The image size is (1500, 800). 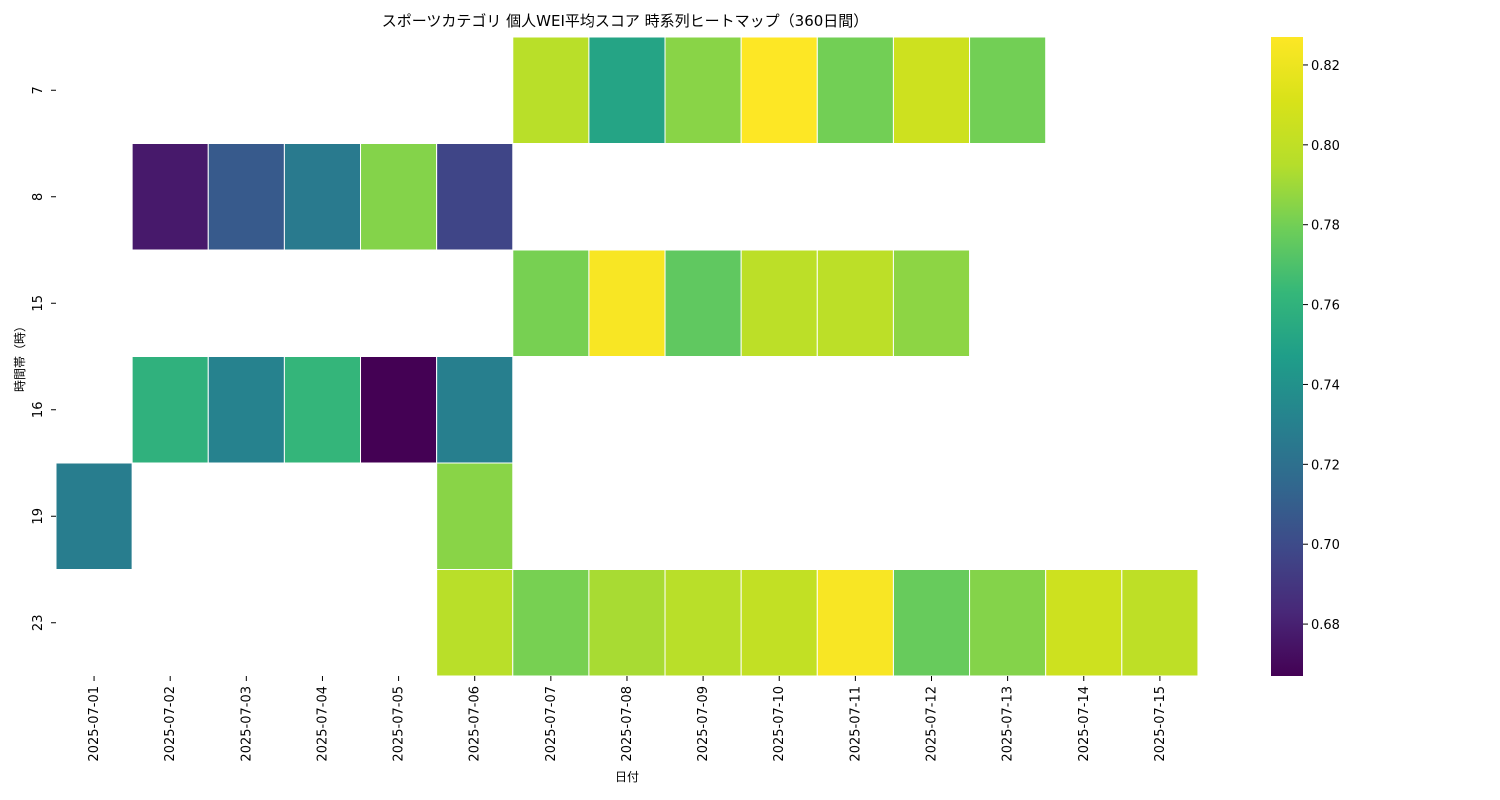 What do you see at coordinates (323, 724) in the screenshot?
I see `x-tick-label: 2025-07-04` at bounding box center [323, 724].